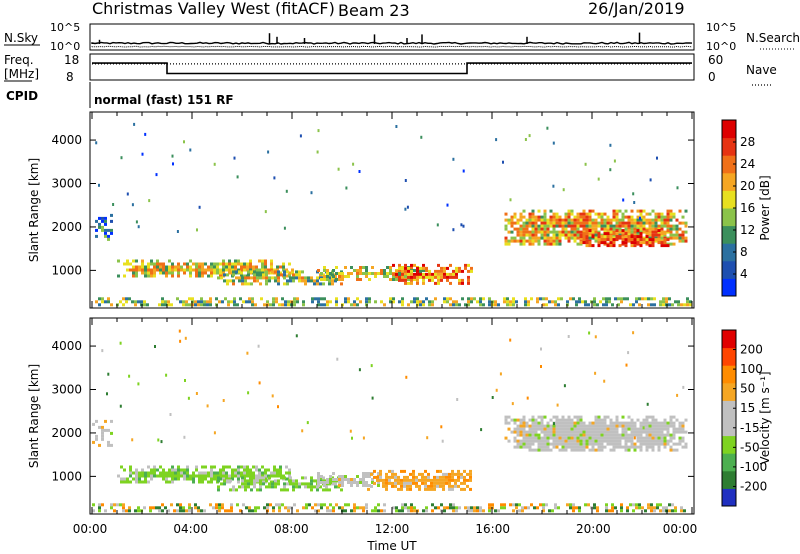  Describe the element at coordinates (392, 37) in the screenshot. I see `nsky-frame` at that location.